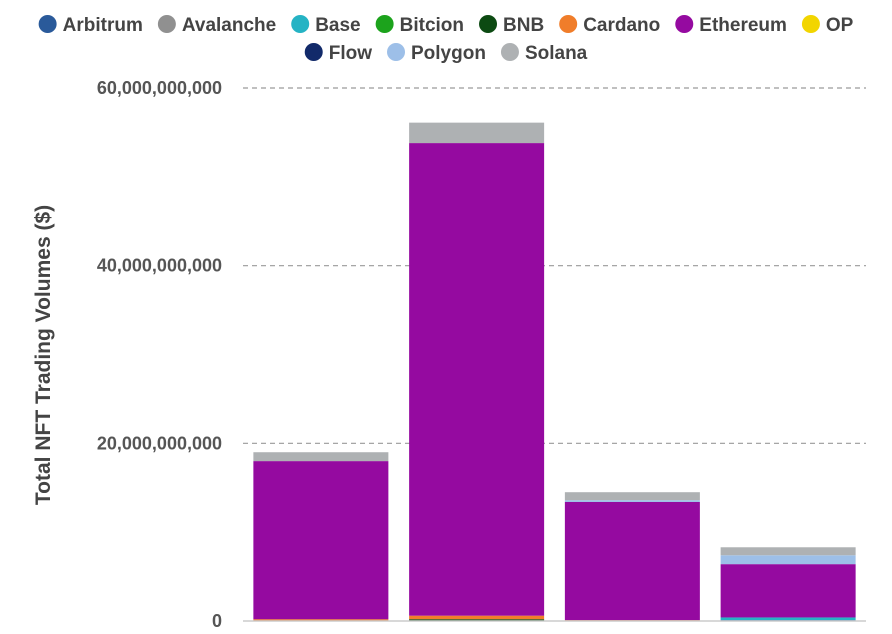  What do you see at coordinates (788, 619) in the screenshot?
I see `bar-segment-base` at bounding box center [788, 619].